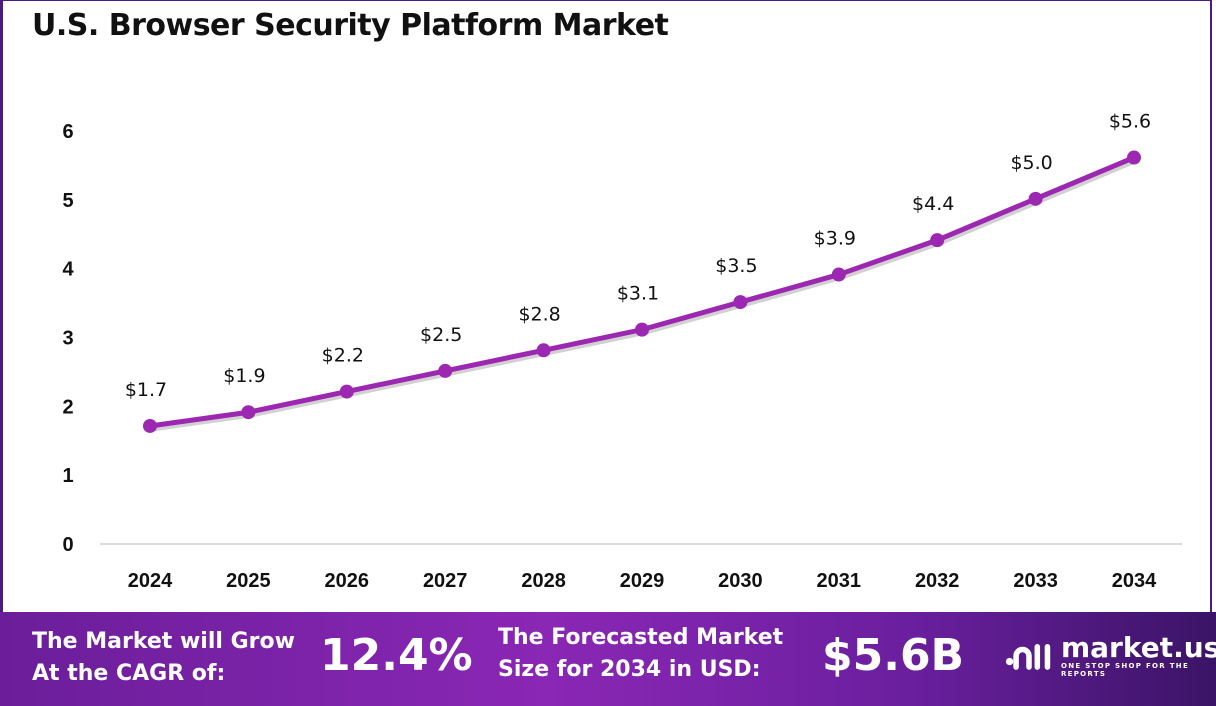 The width and height of the screenshot is (1216, 706). What do you see at coordinates (641, 637) in the screenshot?
I see `forecast-label-line1: The Forecasted Market` at bounding box center [641, 637].